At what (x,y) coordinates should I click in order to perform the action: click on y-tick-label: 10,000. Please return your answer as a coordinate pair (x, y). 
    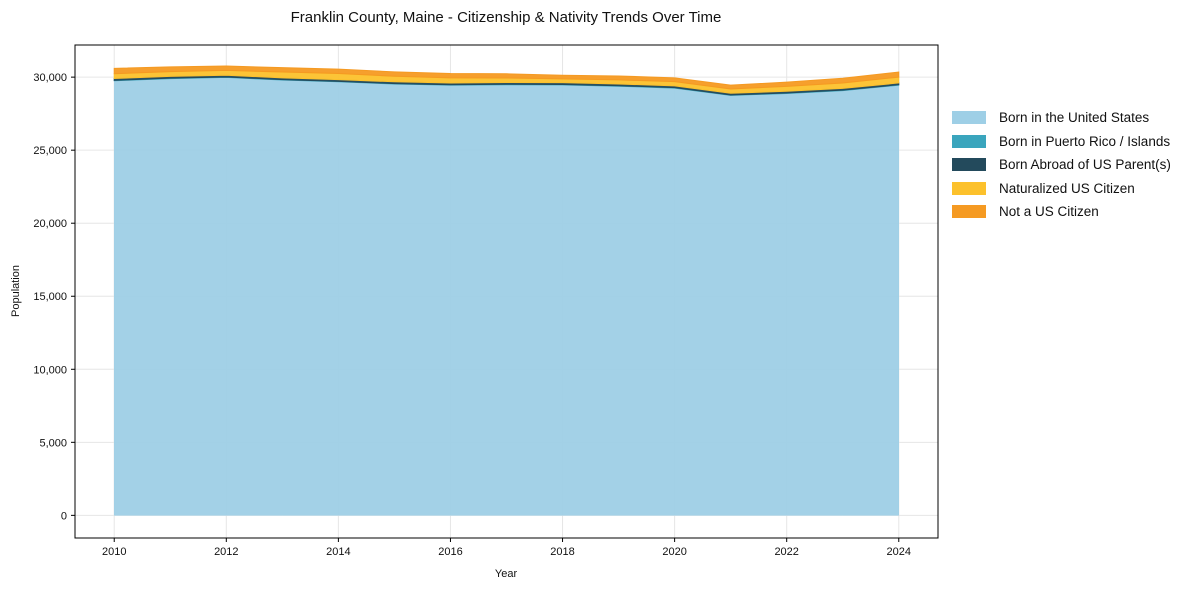
    Looking at the image, I should click on (50, 370).